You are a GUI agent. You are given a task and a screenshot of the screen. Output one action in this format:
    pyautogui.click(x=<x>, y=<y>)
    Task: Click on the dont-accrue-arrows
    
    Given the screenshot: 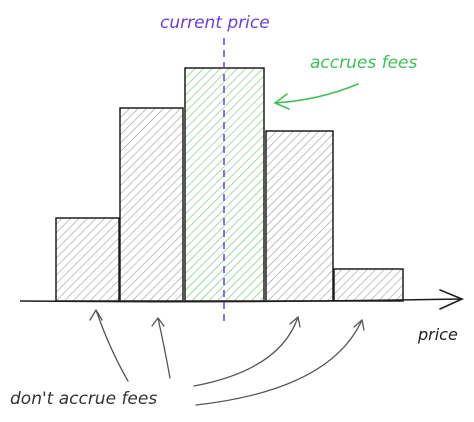 What is the action you would take?
    pyautogui.click(x=227, y=357)
    